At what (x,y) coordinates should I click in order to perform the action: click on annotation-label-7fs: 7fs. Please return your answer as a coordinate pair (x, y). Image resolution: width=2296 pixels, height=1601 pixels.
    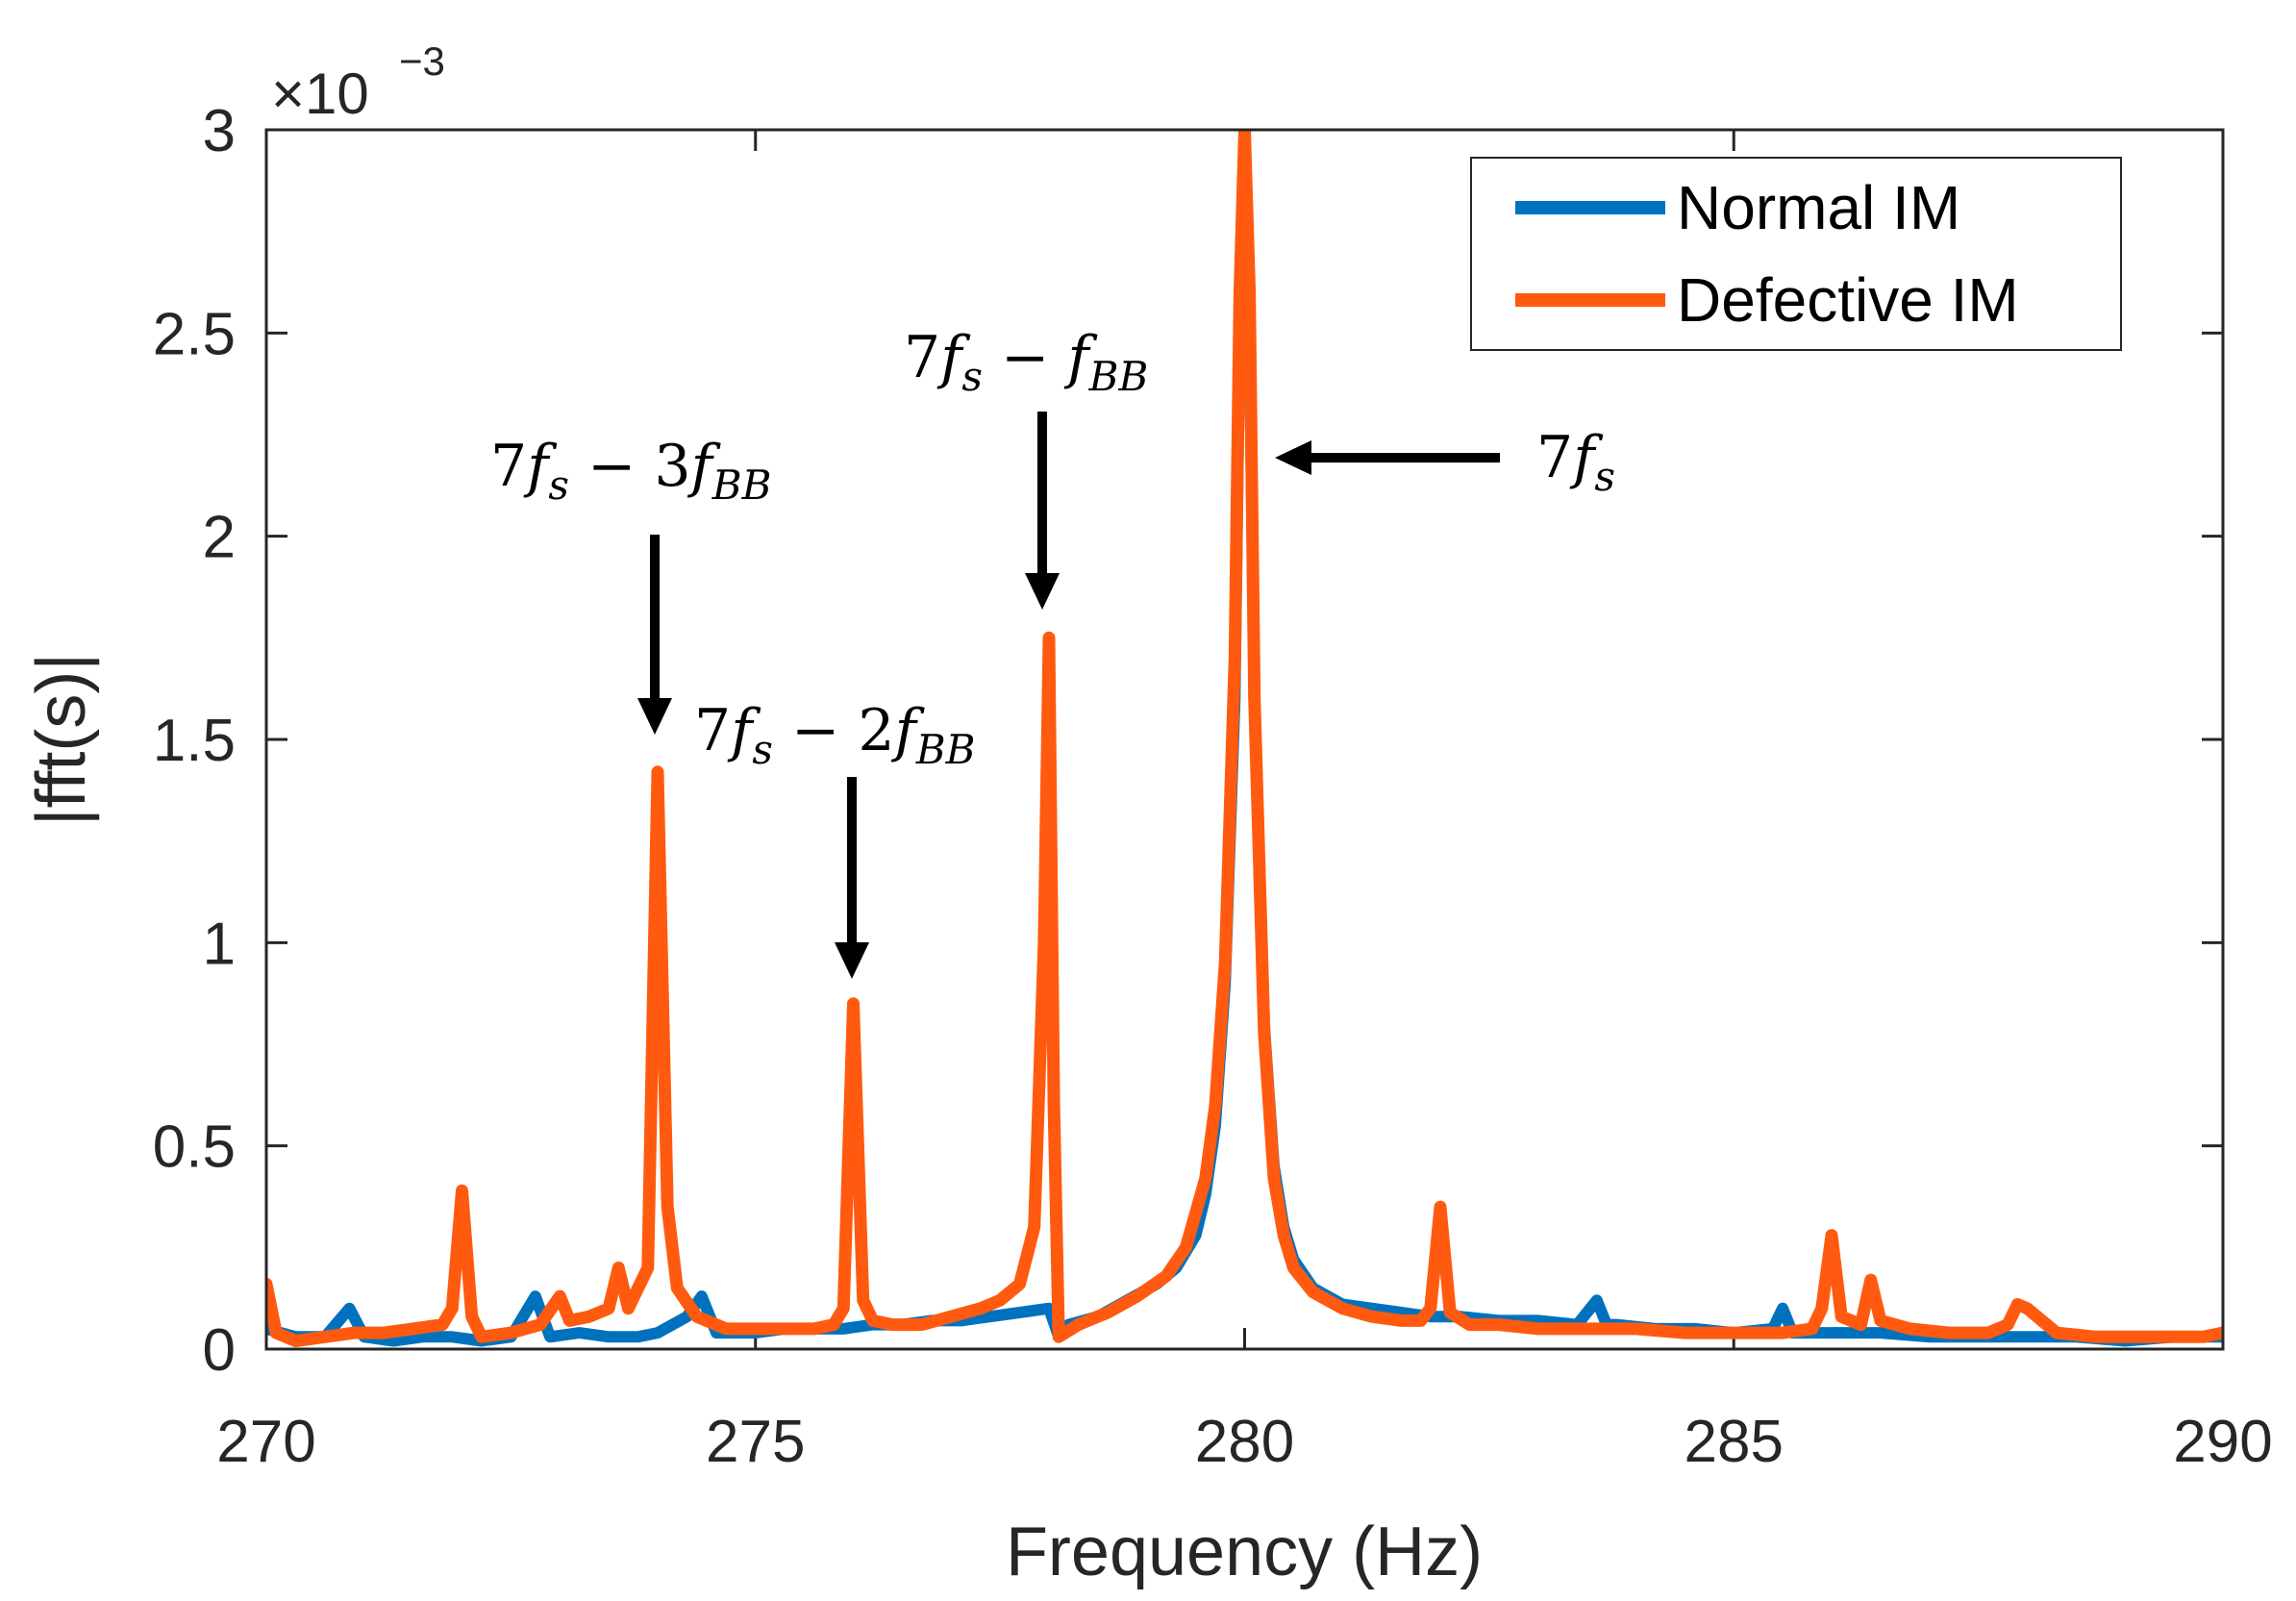
    Looking at the image, I should click on (1575, 462).